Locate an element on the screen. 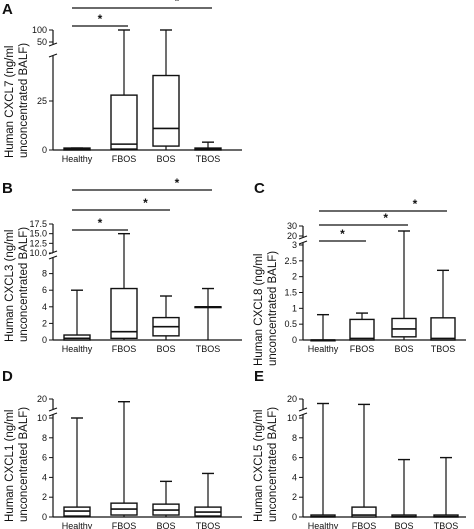  y-tick-label-e: 4 is located at coordinates (294, 477).